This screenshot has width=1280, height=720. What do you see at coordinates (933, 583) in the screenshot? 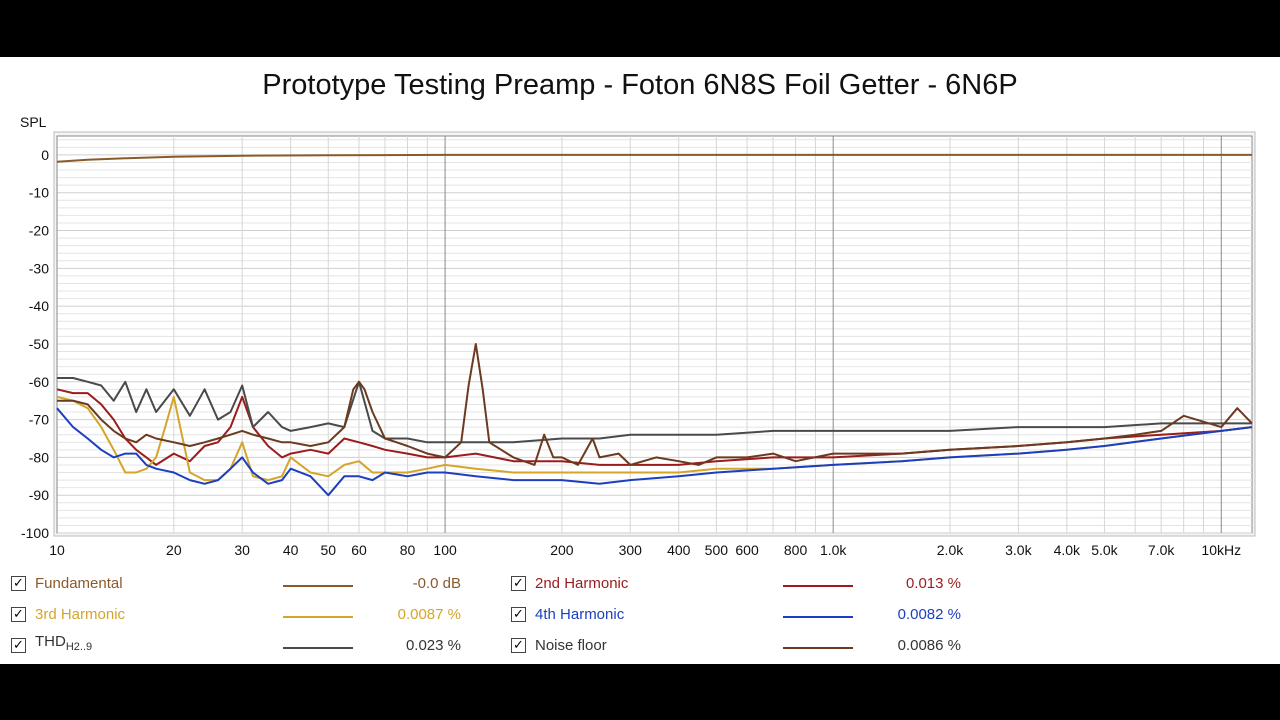
I see `legend-value-2nd-harmonic: 0.013 %` at bounding box center [933, 583].